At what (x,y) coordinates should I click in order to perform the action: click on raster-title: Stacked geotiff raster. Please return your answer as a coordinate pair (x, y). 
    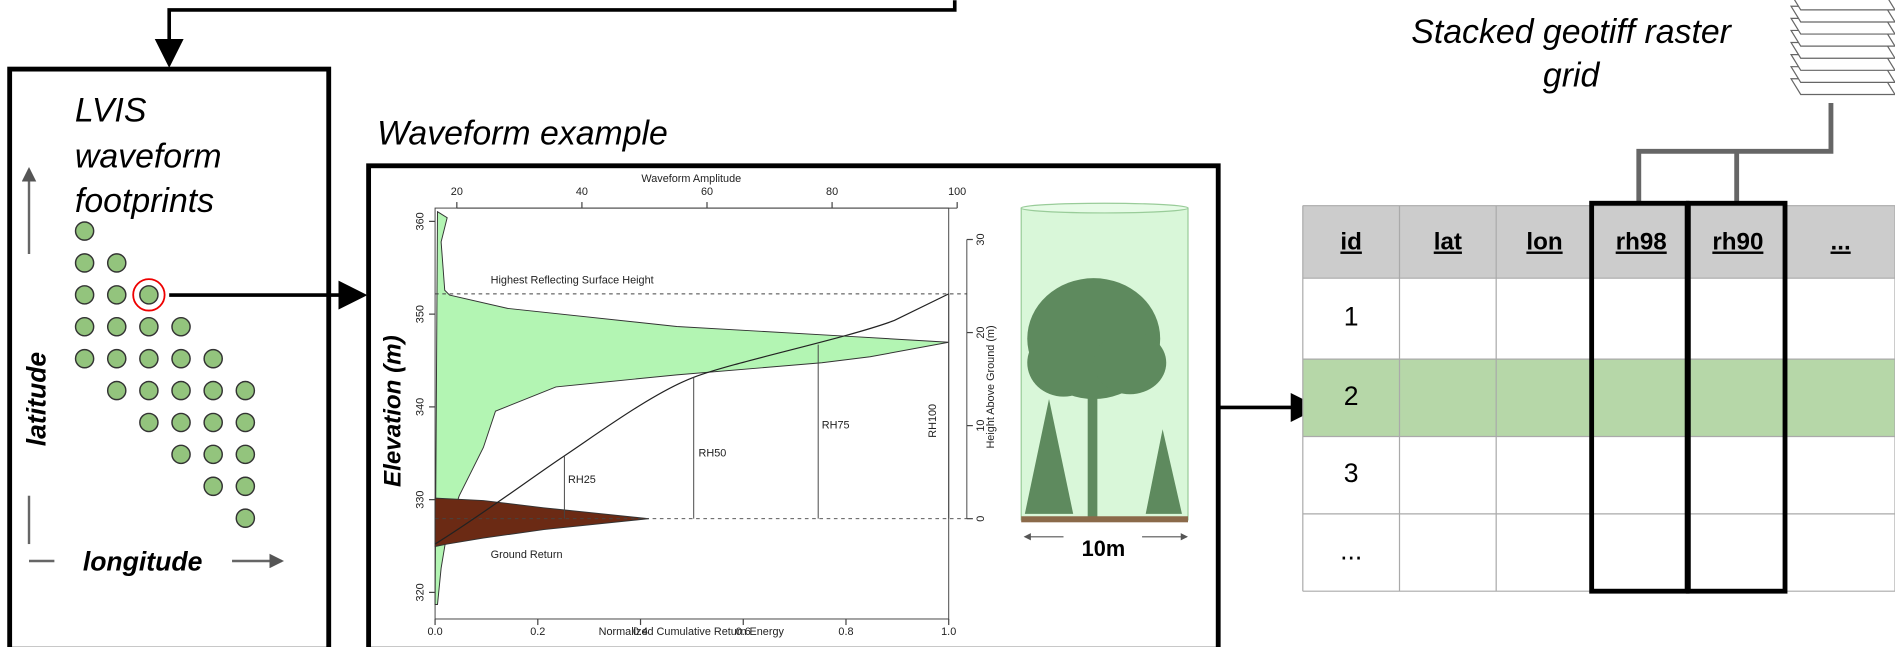
    Looking at the image, I should click on (1571, 32).